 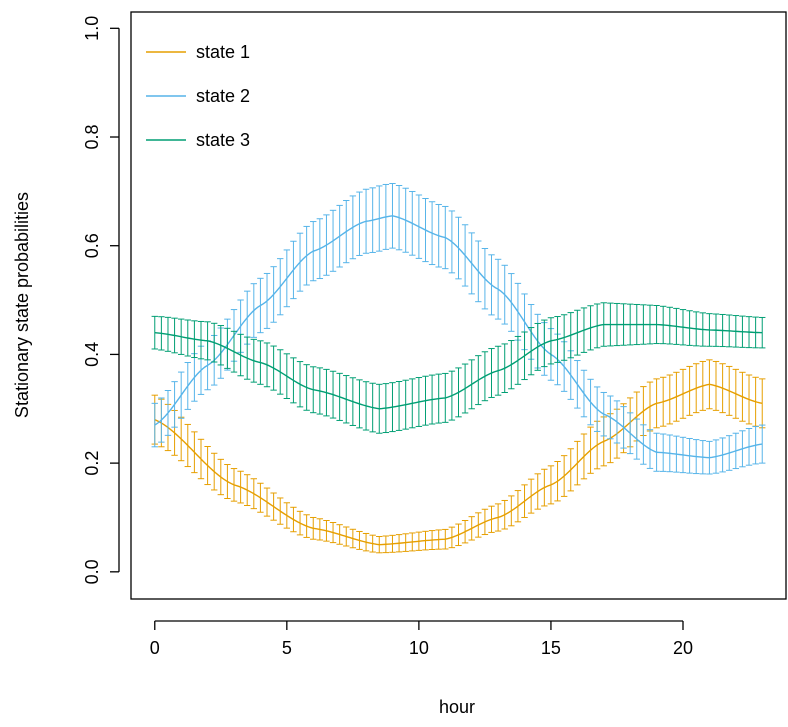 What do you see at coordinates (223, 96) in the screenshot?
I see `legend-label: state 2` at bounding box center [223, 96].